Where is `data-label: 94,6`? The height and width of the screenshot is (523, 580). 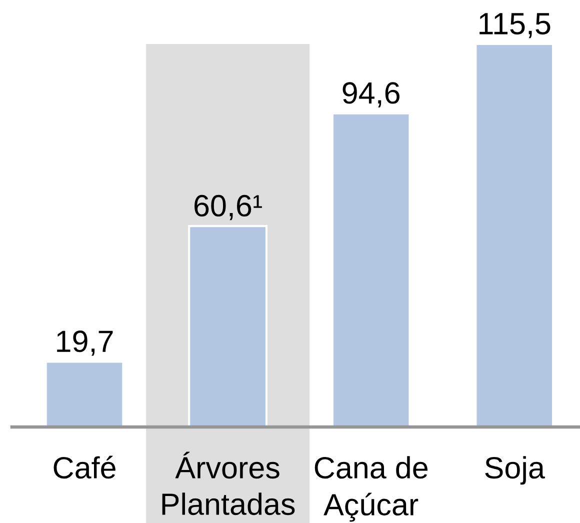 data-label: 94,6 is located at coordinates (371, 95).